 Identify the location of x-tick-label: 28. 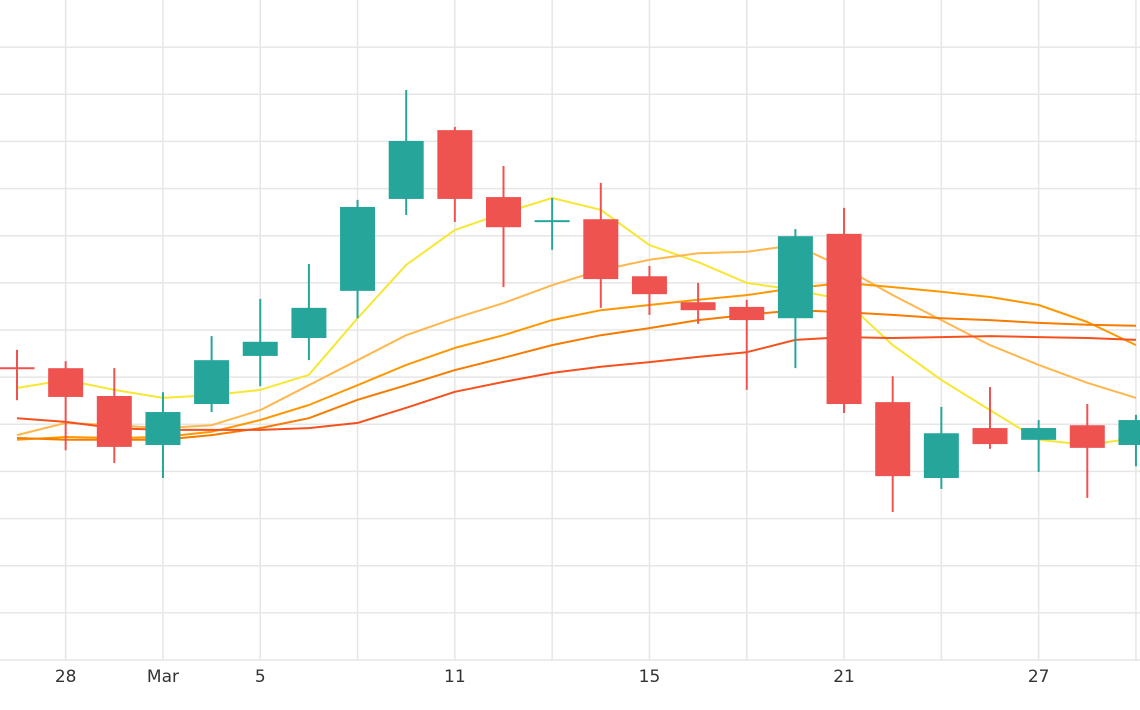
(66, 677).